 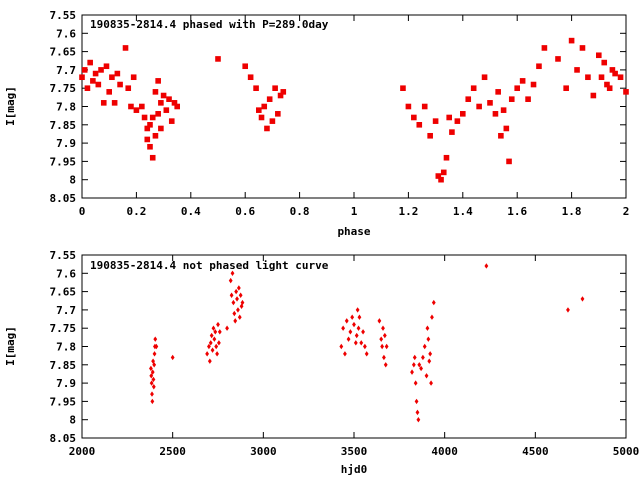 I want to click on y-tick-label: 7.85, so click(x=63, y=125).